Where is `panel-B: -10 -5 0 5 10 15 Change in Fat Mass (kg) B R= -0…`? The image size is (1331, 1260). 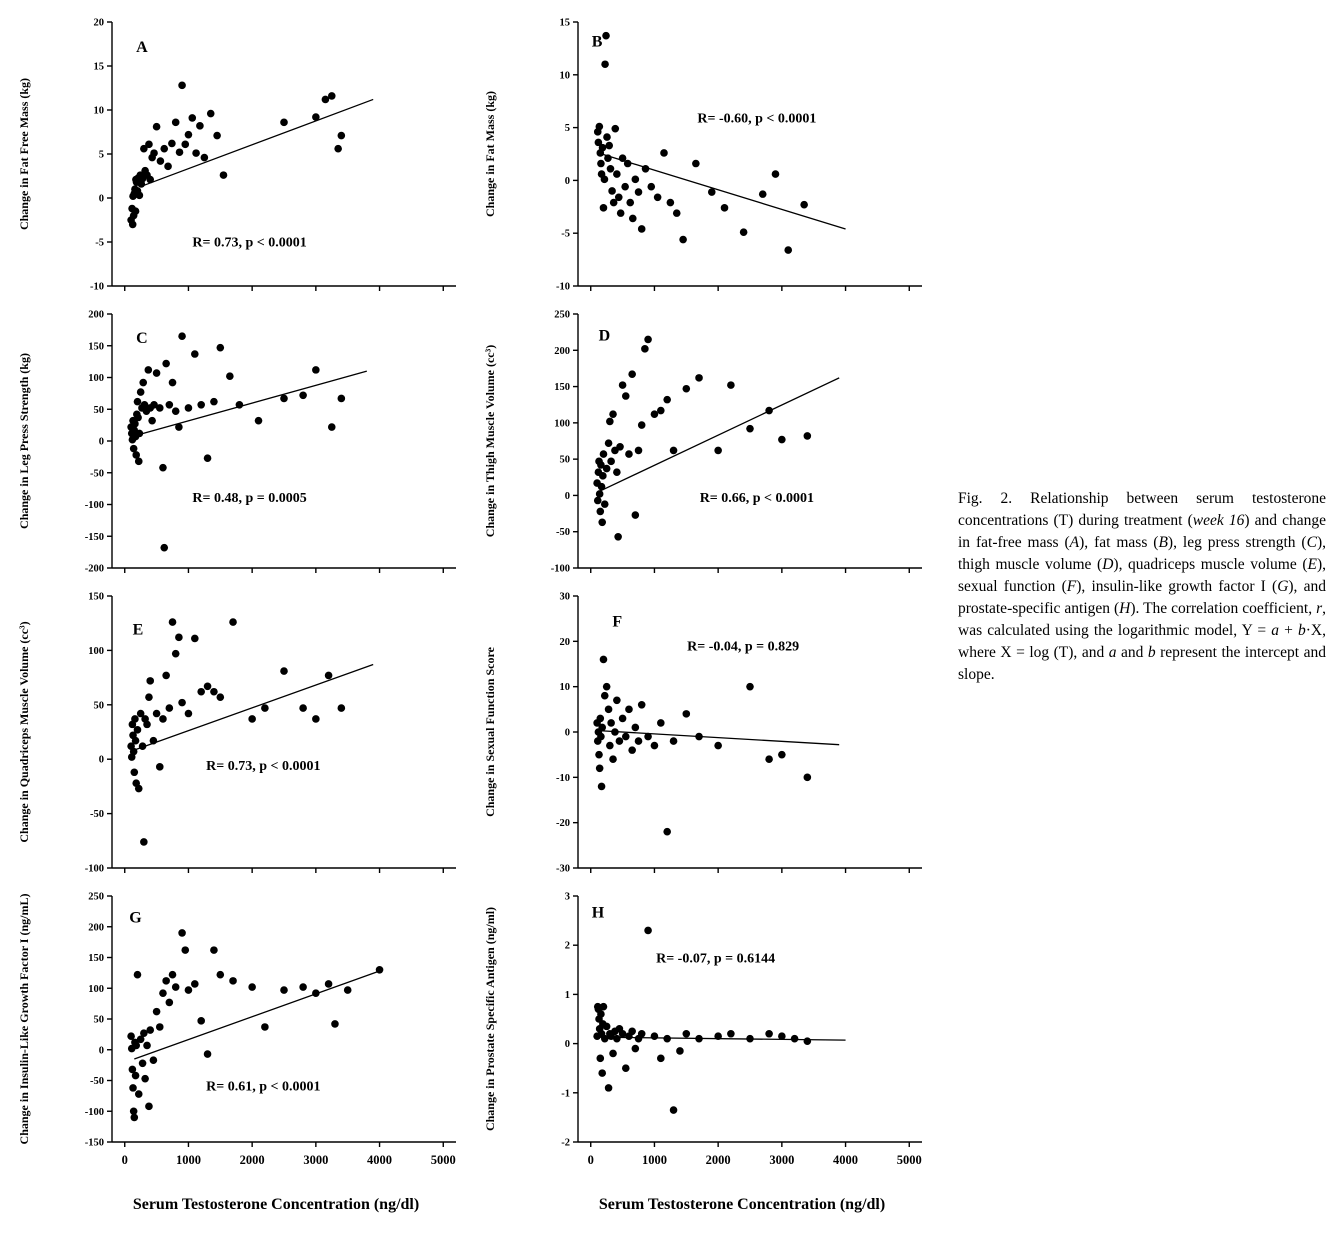 panel-B: -10 -5 0 5 10 15 Change in Fat Mass (kg) B R= -0… is located at coordinates (708, 156).